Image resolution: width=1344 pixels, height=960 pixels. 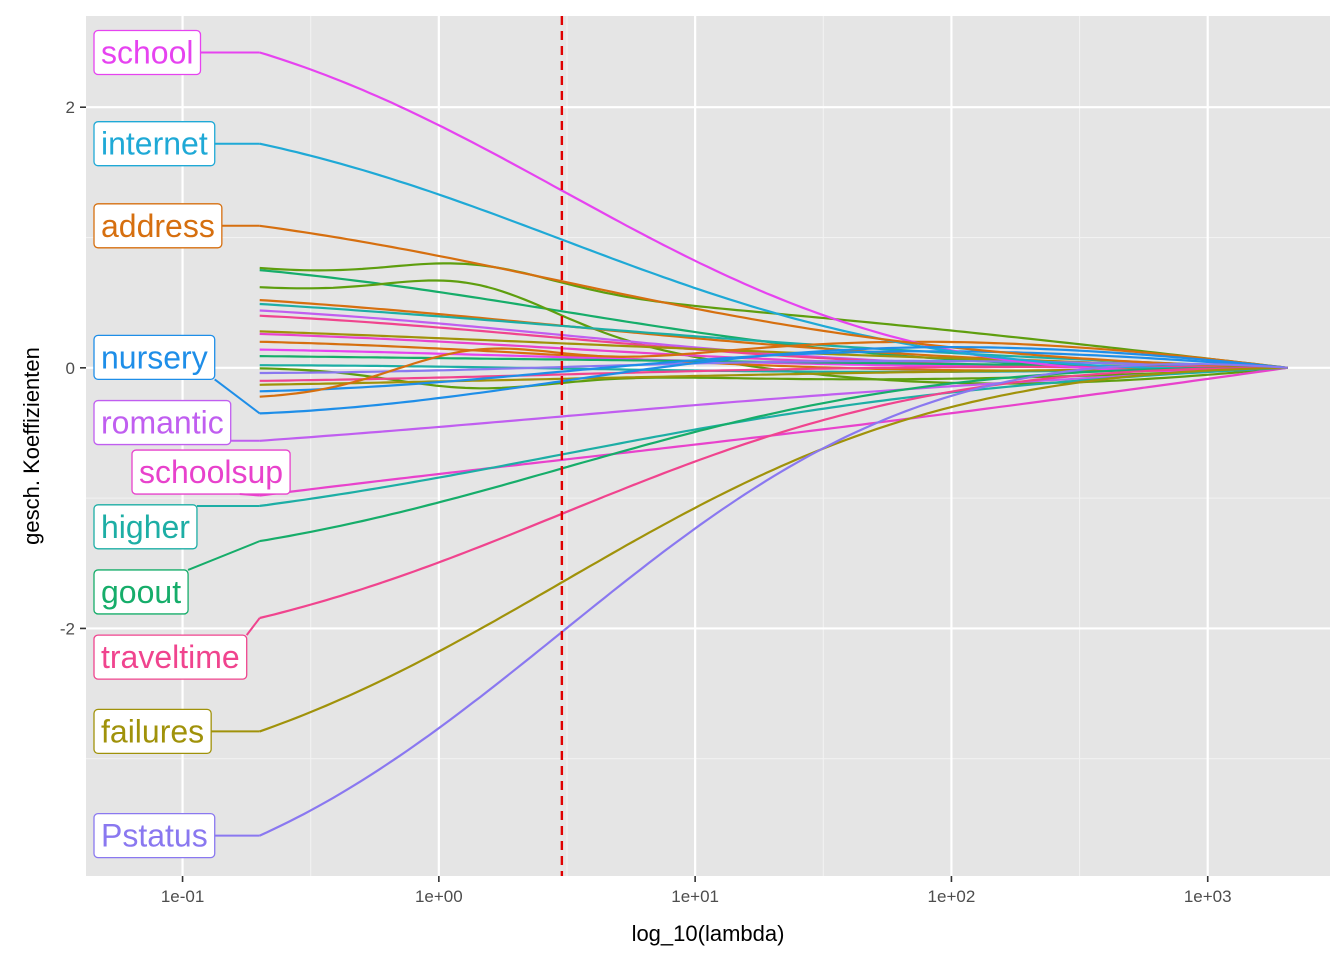 What do you see at coordinates (31, 446) in the screenshot?
I see `y-axis-title: gesch. Koeffizienten` at bounding box center [31, 446].